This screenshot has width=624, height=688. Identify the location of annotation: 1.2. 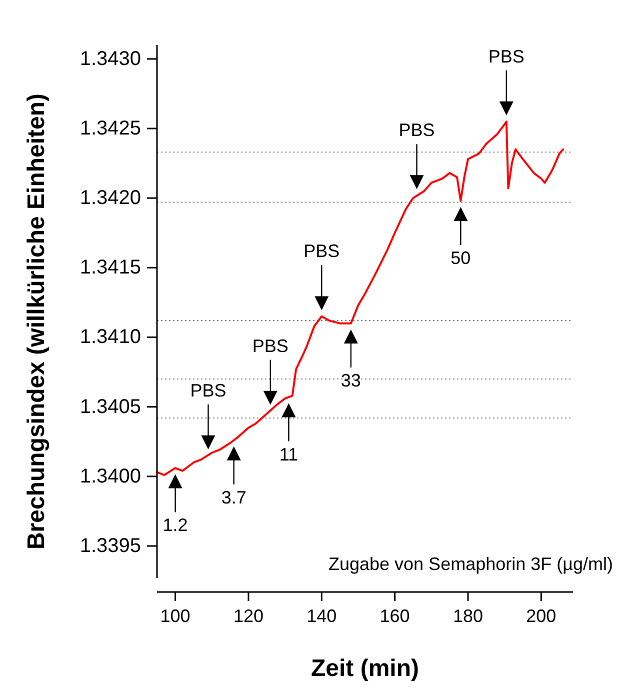
(175, 525).